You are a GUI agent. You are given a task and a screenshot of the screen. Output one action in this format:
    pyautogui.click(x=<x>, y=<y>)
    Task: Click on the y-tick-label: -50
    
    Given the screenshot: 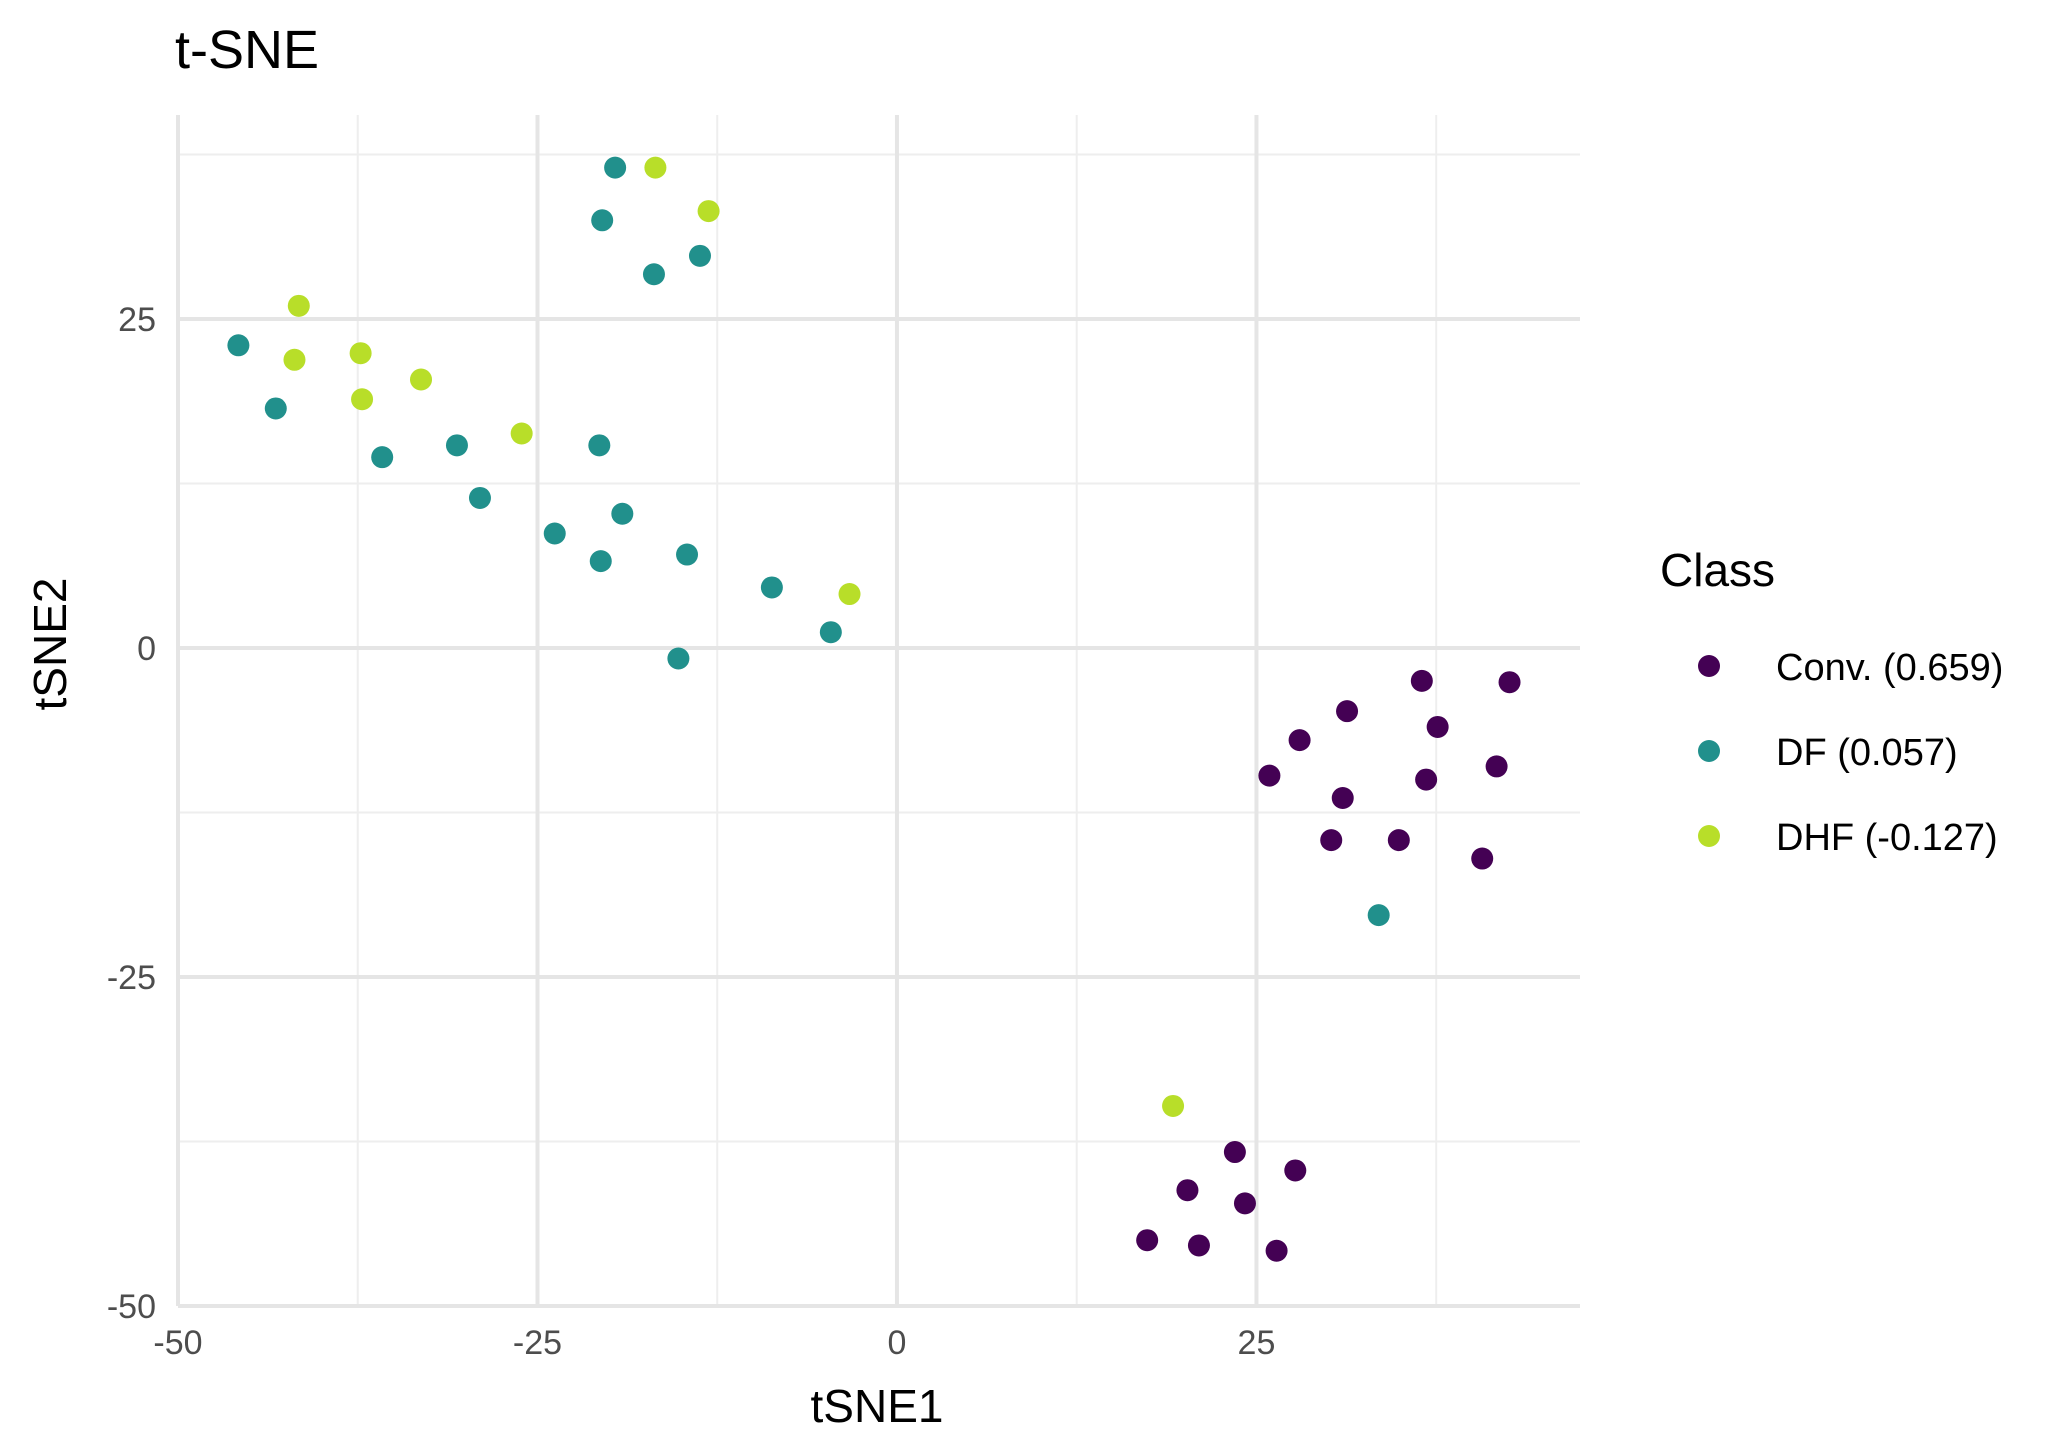 What is the action you would take?
    pyautogui.click(x=131, y=1307)
    